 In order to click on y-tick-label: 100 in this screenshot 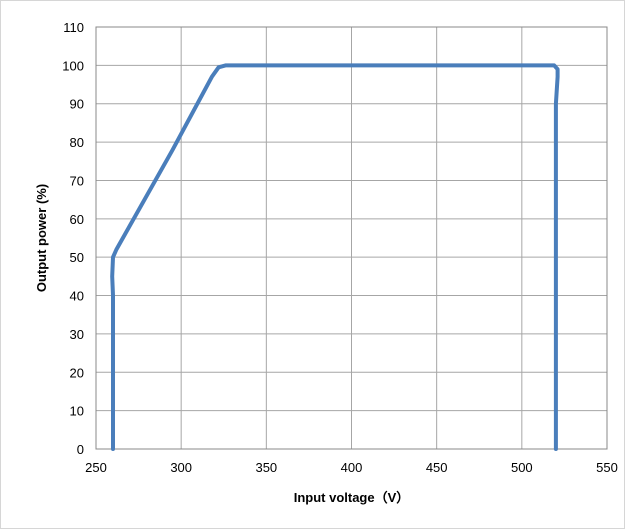, I will do `click(73, 65)`.